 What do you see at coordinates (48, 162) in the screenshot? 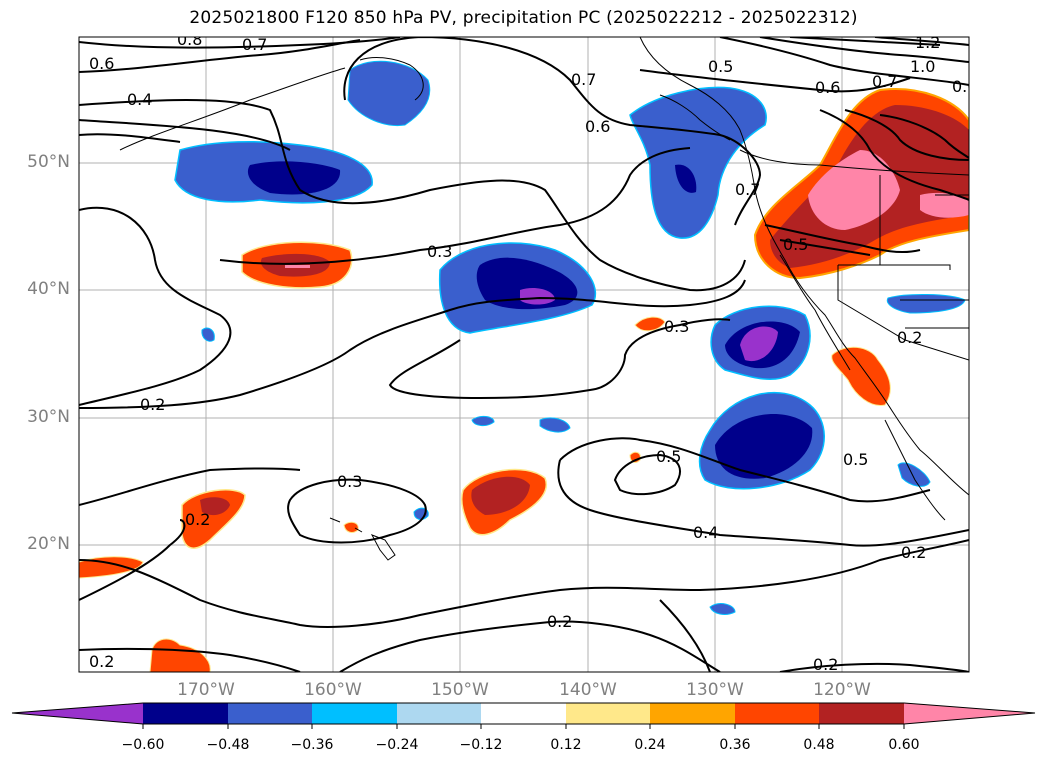
I see `lat-label-50n: 50°N` at bounding box center [48, 162].